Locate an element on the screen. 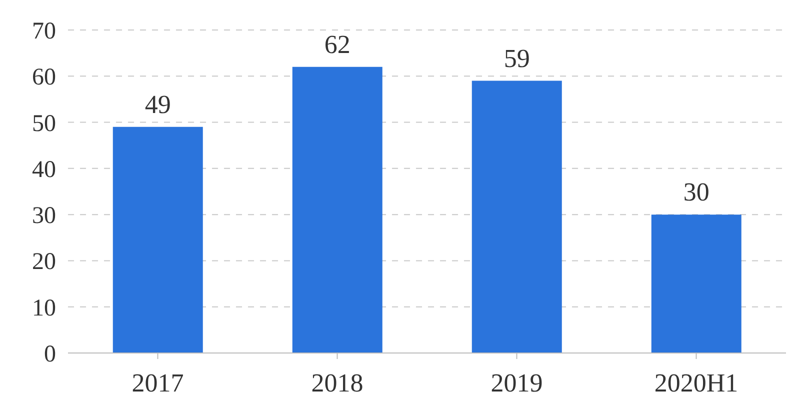 The height and width of the screenshot is (409, 800). x-tick-label: 2020H1 is located at coordinates (696, 383).